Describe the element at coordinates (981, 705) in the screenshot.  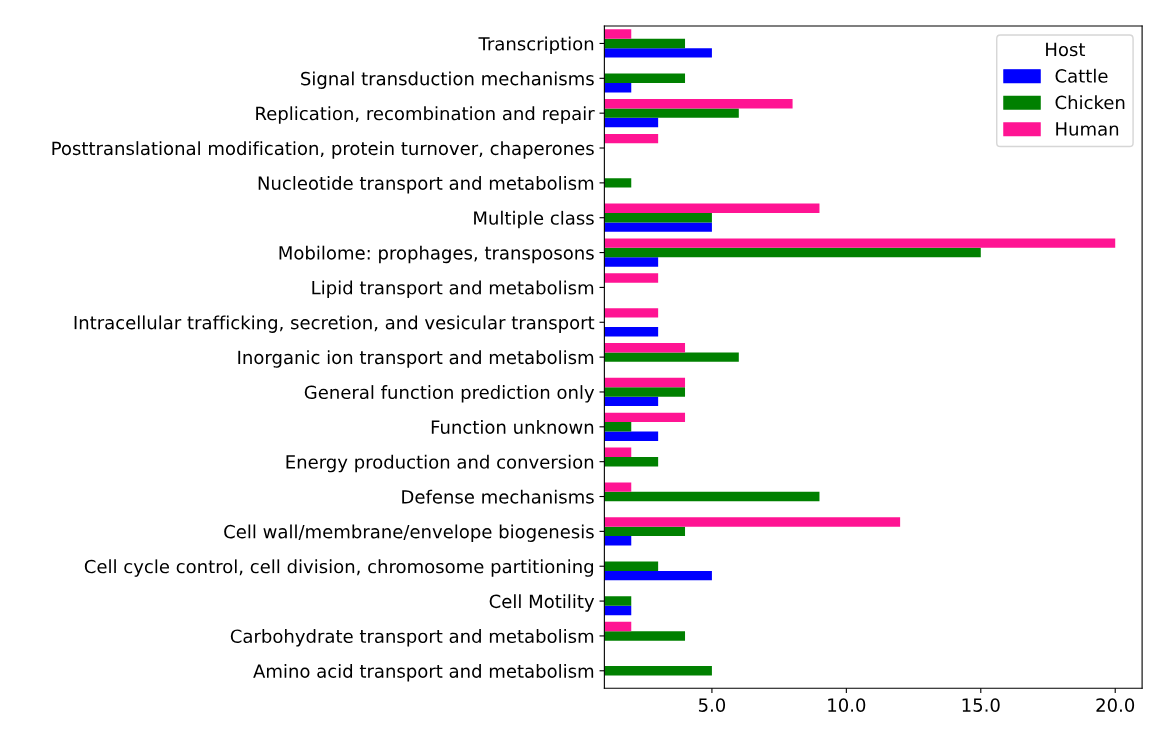
I see `x-tick-label: 15.0` at that location.